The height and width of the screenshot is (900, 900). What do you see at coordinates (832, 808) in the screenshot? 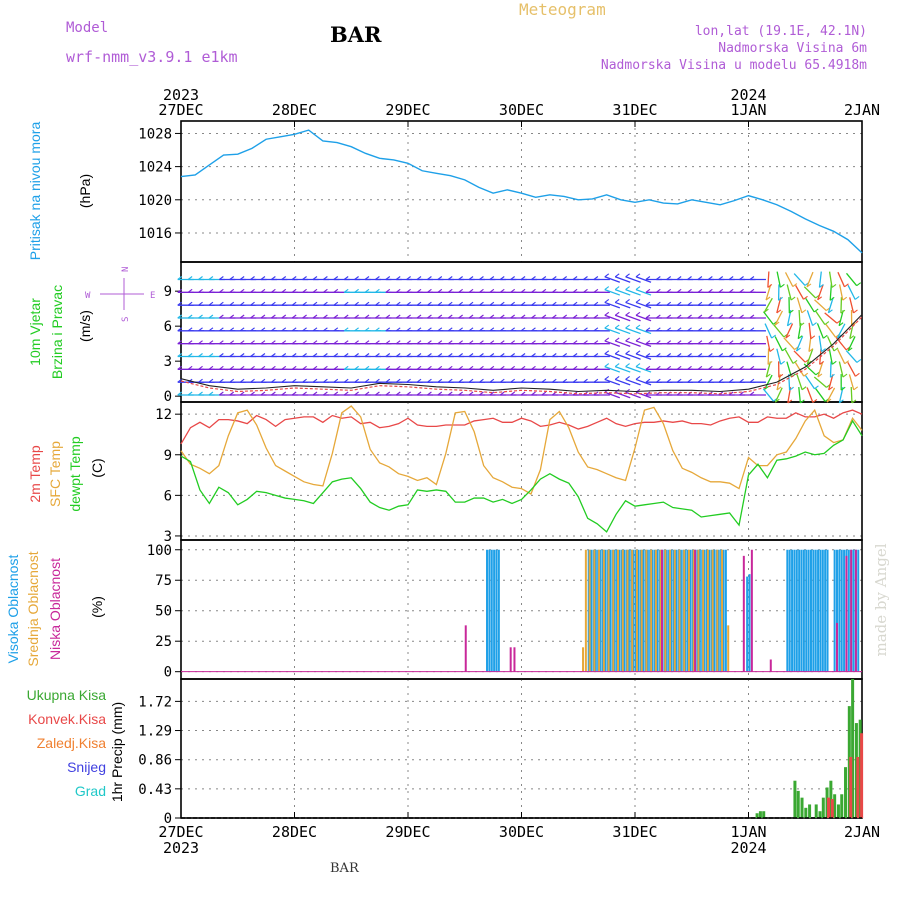
I see `precip-bar` at bounding box center [832, 808].